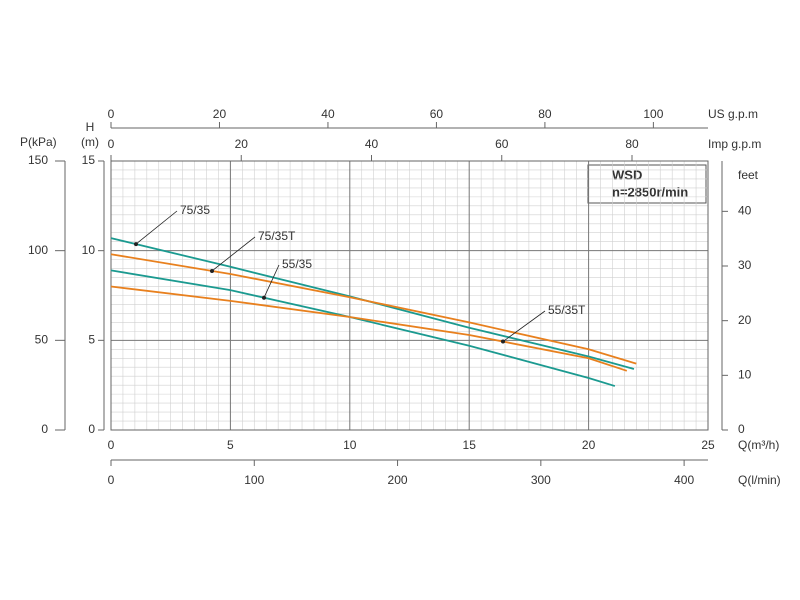 This screenshot has width=800, height=600. I want to click on y-tick-label: 0, so click(91, 429).